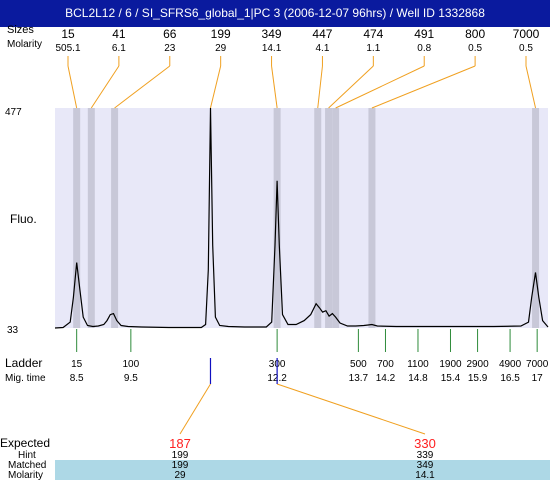 The image size is (550, 480). What do you see at coordinates (170, 34) in the screenshot?
I see `peak-size-label: 66` at bounding box center [170, 34].